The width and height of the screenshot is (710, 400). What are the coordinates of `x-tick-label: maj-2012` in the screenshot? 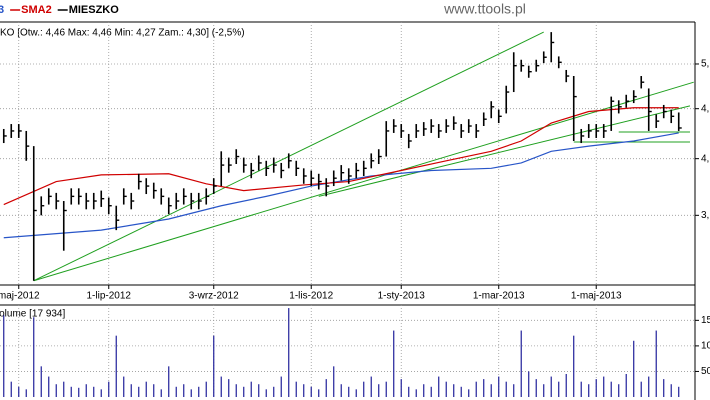 It's located at (20, 296).